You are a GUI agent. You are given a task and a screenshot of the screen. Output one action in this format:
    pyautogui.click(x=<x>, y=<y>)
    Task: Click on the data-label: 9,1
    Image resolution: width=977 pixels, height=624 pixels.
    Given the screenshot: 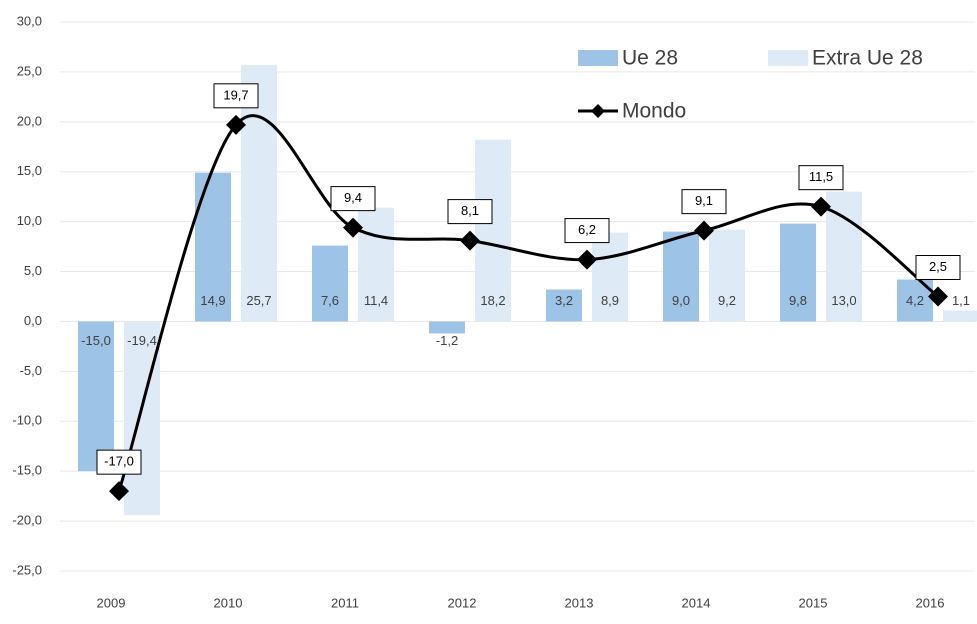 What is the action you would take?
    pyautogui.click(x=704, y=200)
    